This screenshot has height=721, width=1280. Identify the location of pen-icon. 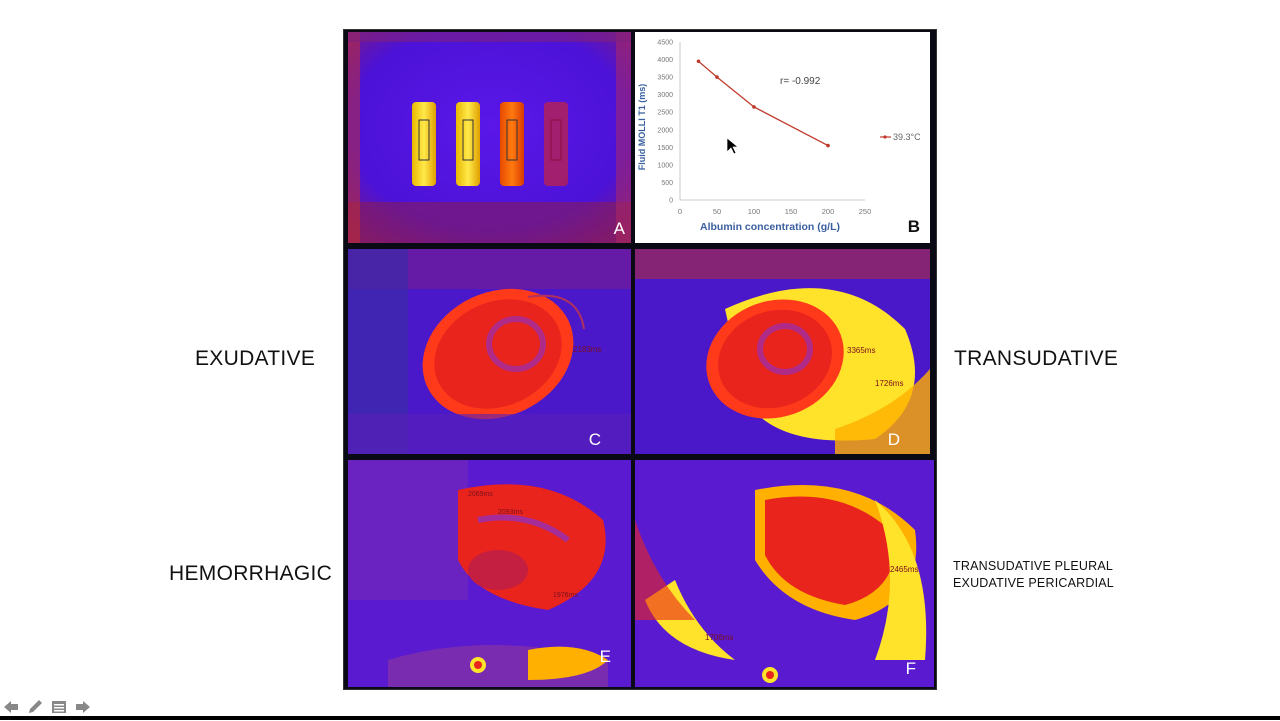
(35, 707).